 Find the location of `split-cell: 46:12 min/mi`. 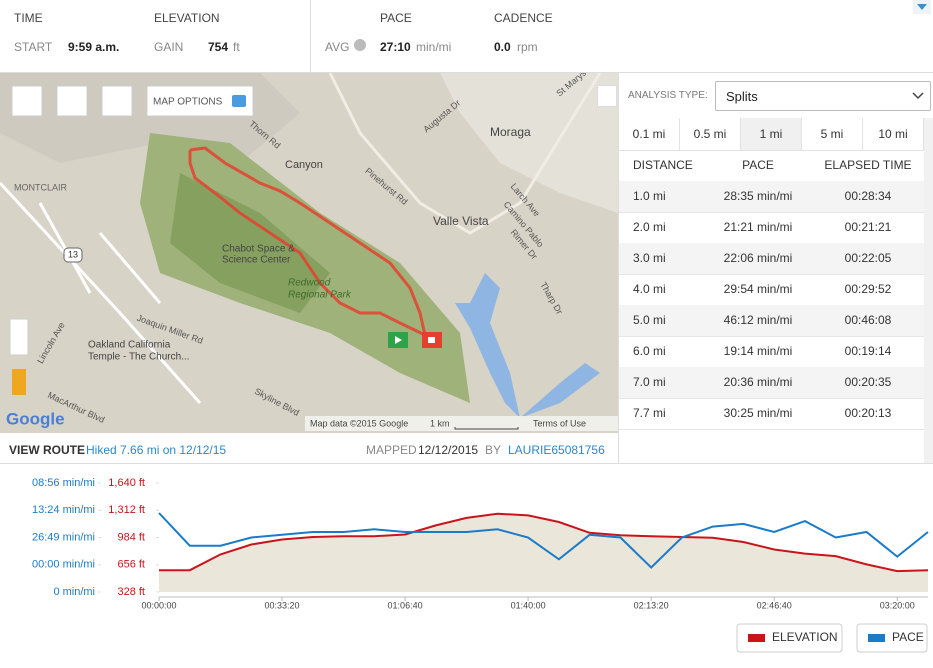

split-cell: 46:12 min/mi is located at coordinates (758, 320).